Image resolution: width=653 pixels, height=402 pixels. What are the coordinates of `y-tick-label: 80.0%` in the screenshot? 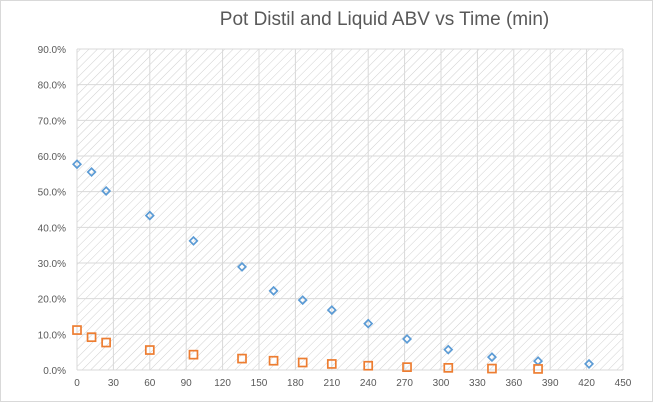 It's located at (52, 86).